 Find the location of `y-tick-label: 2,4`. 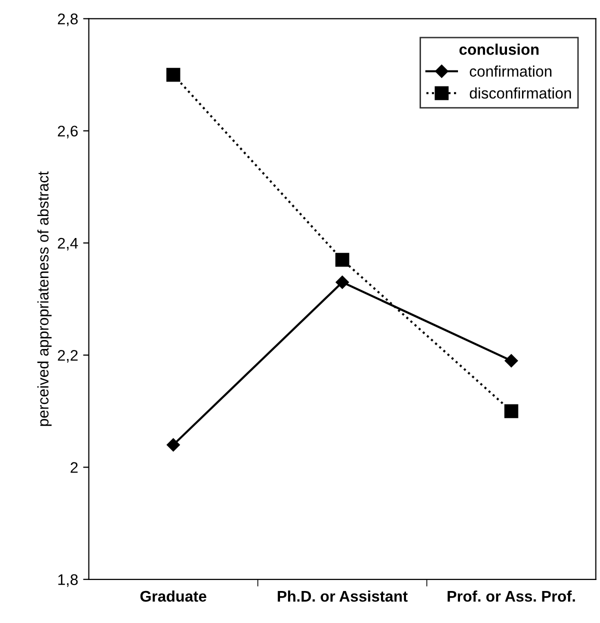

y-tick-label: 2,4 is located at coordinates (68, 244).